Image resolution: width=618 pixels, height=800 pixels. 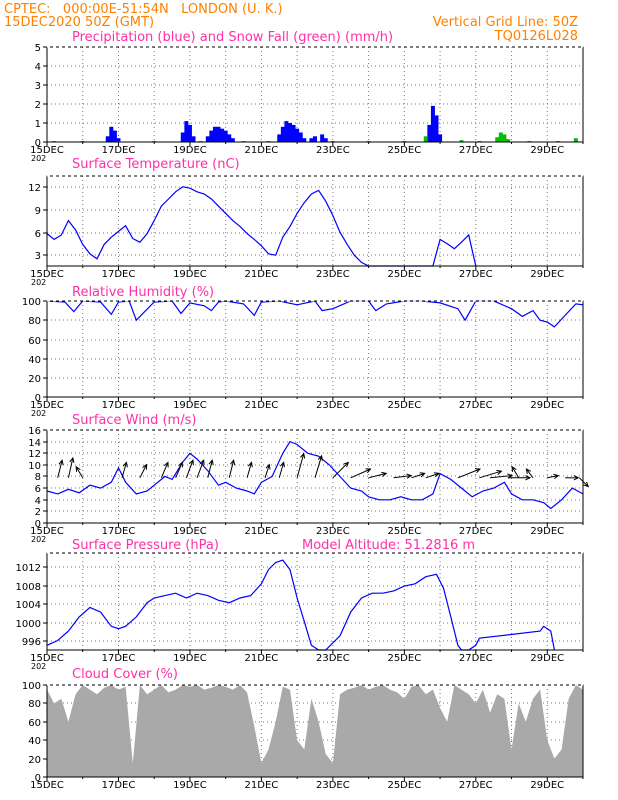 What do you see at coordinates (38, 256) in the screenshot?
I see `y-tick-label: 3` at bounding box center [38, 256].